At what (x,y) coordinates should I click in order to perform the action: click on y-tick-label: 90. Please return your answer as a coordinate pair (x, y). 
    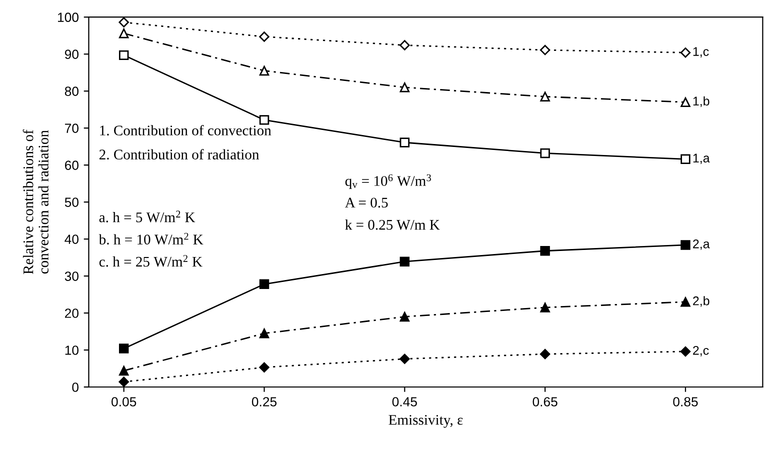
    Looking at the image, I should click on (71, 54).